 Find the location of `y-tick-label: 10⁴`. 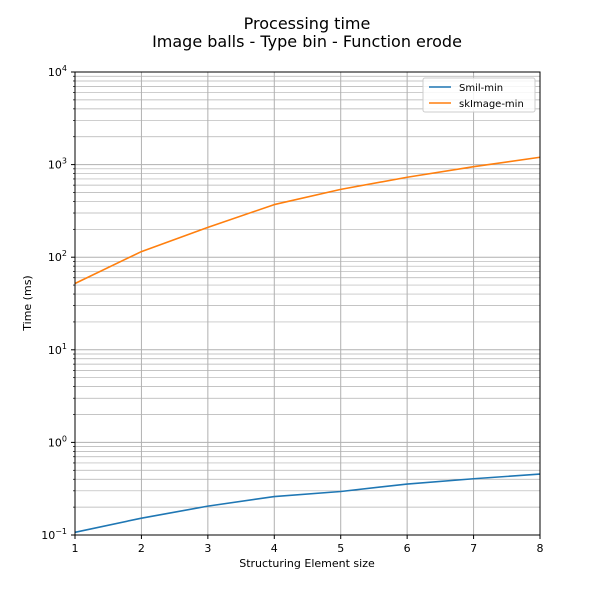

y-tick-label: 10⁴ is located at coordinates (57, 71).